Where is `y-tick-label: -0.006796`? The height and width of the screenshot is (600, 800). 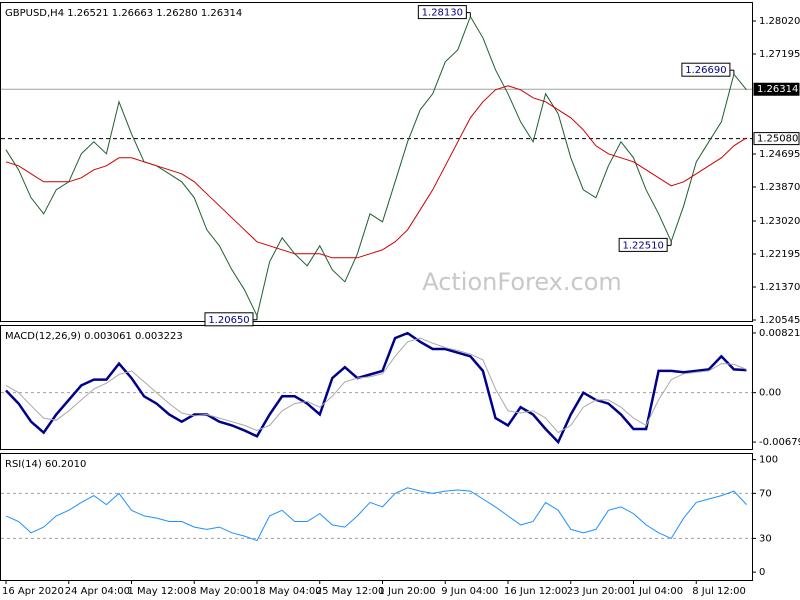 y-tick-label: -0.006796 is located at coordinates (779, 442).